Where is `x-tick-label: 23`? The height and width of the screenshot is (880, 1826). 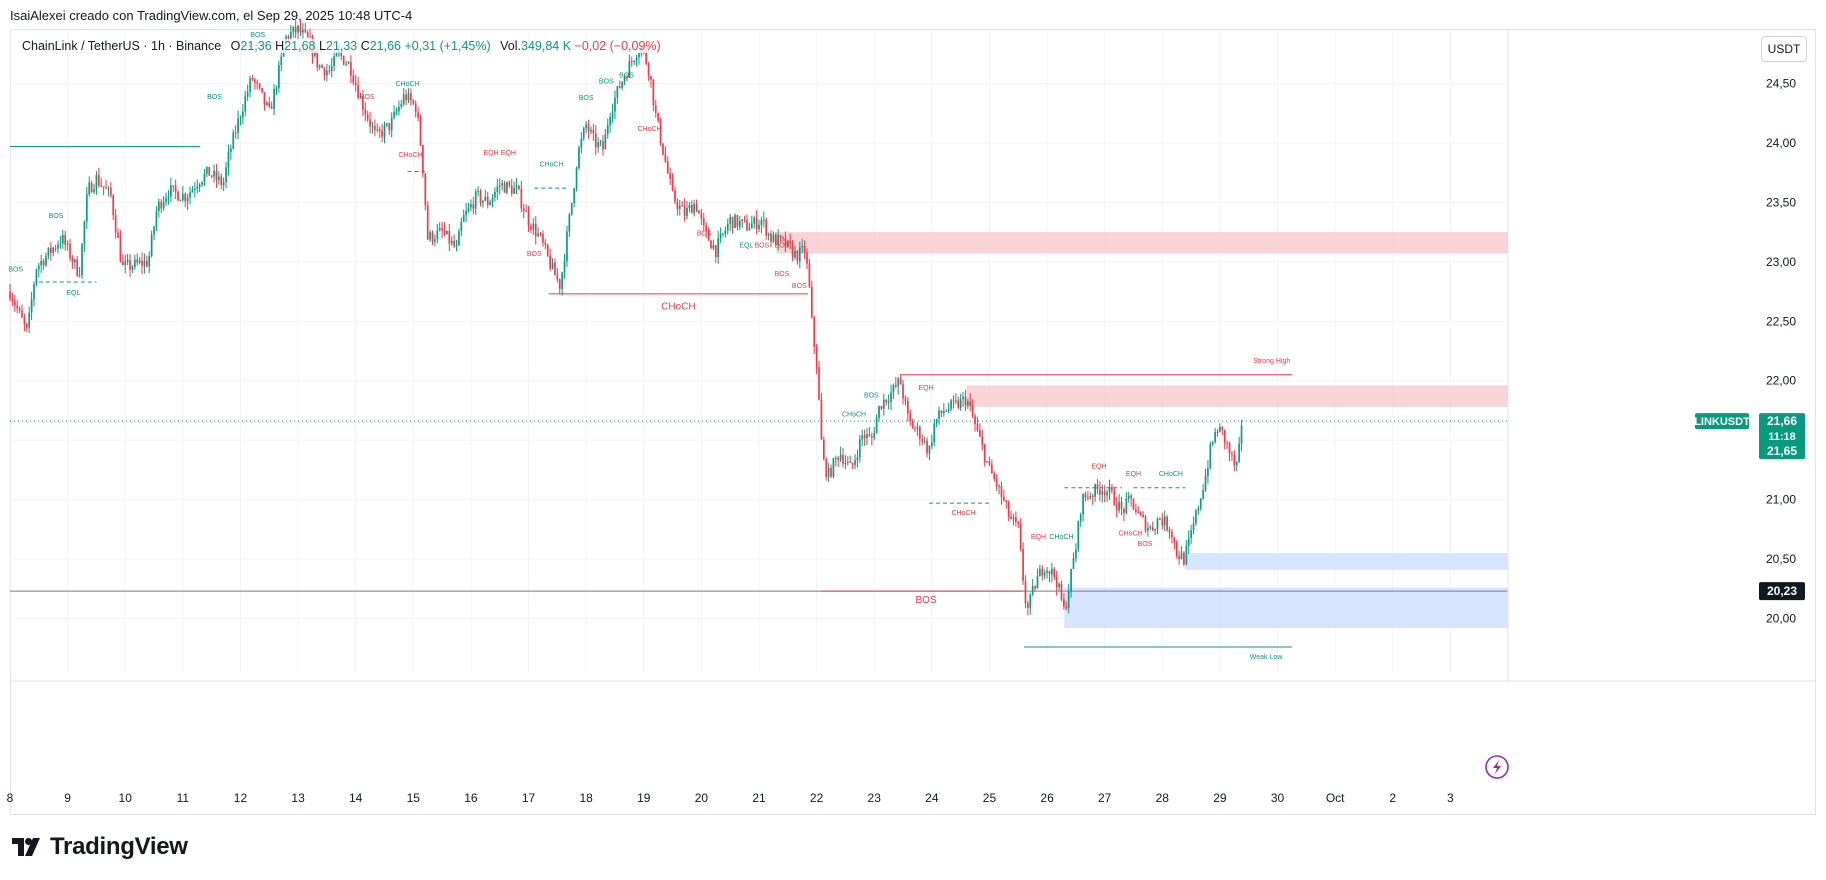
x-tick-label: 23 is located at coordinates (875, 798).